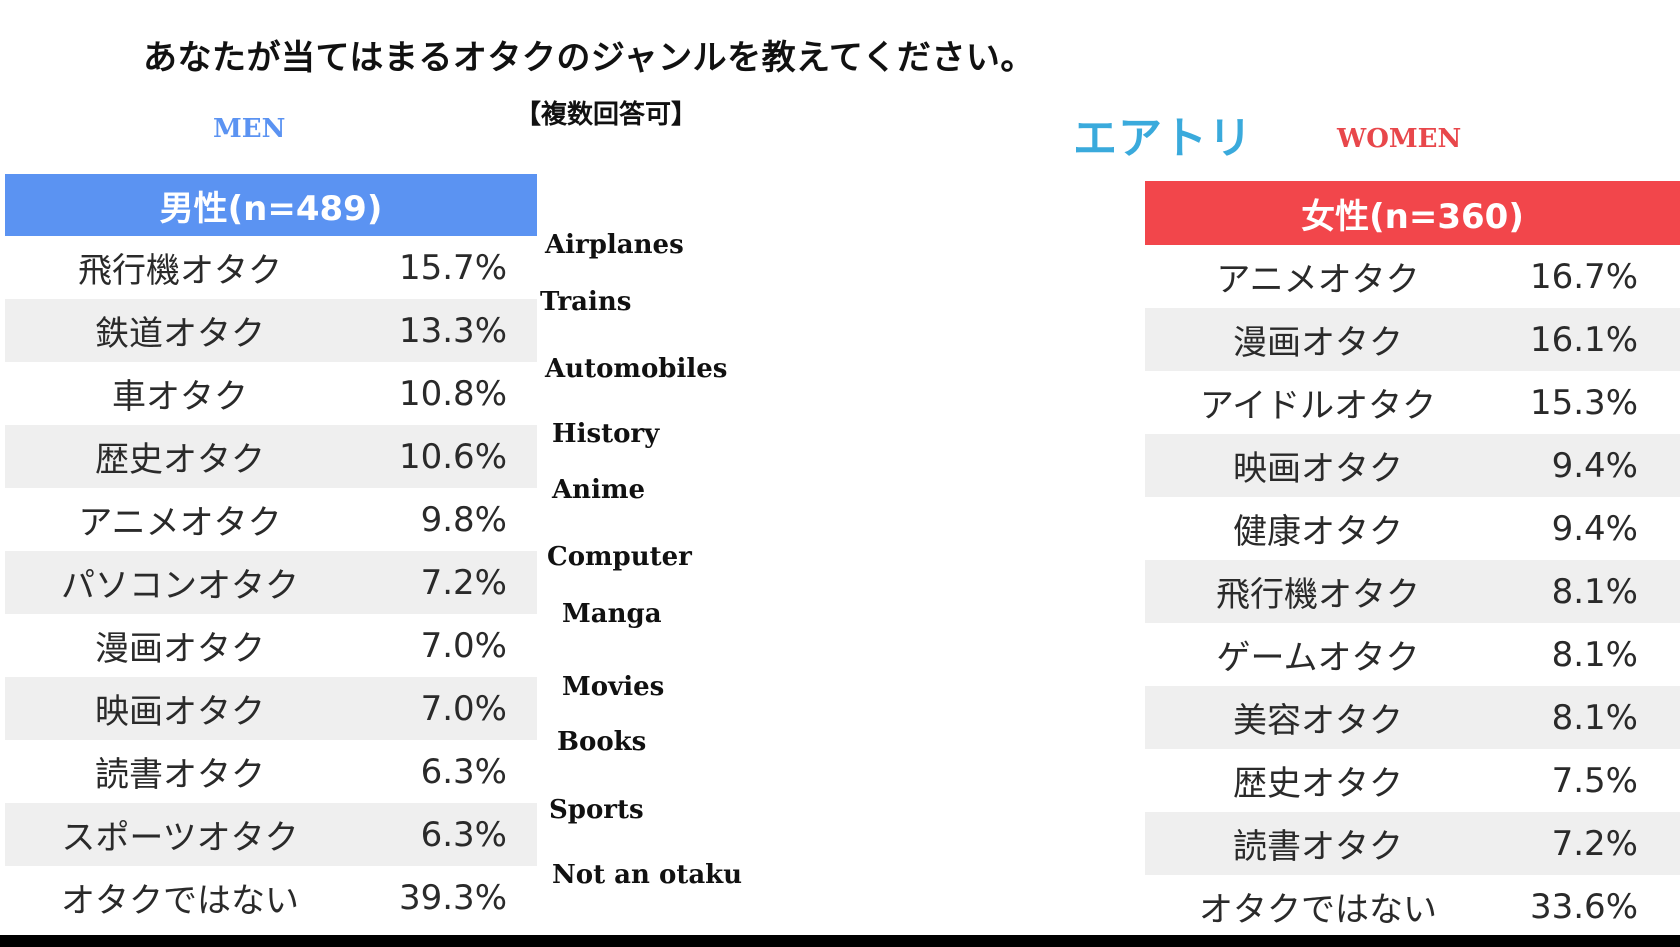  What do you see at coordinates (1318, 595) in the screenshot?
I see `women-row-label: 飛行機オタク` at bounding box center [1318, 595].